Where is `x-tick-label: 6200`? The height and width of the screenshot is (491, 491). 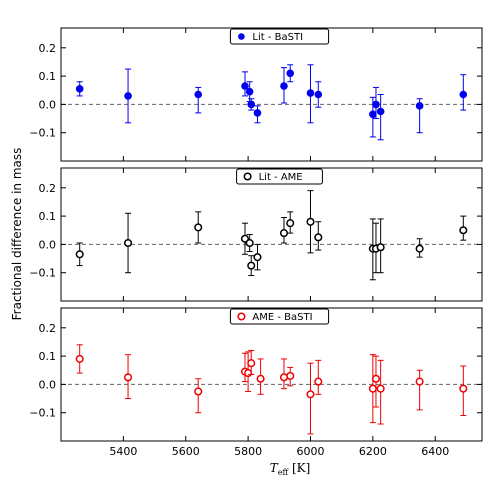 x-tick-label: 6200 is located at coordinates (373, 451).